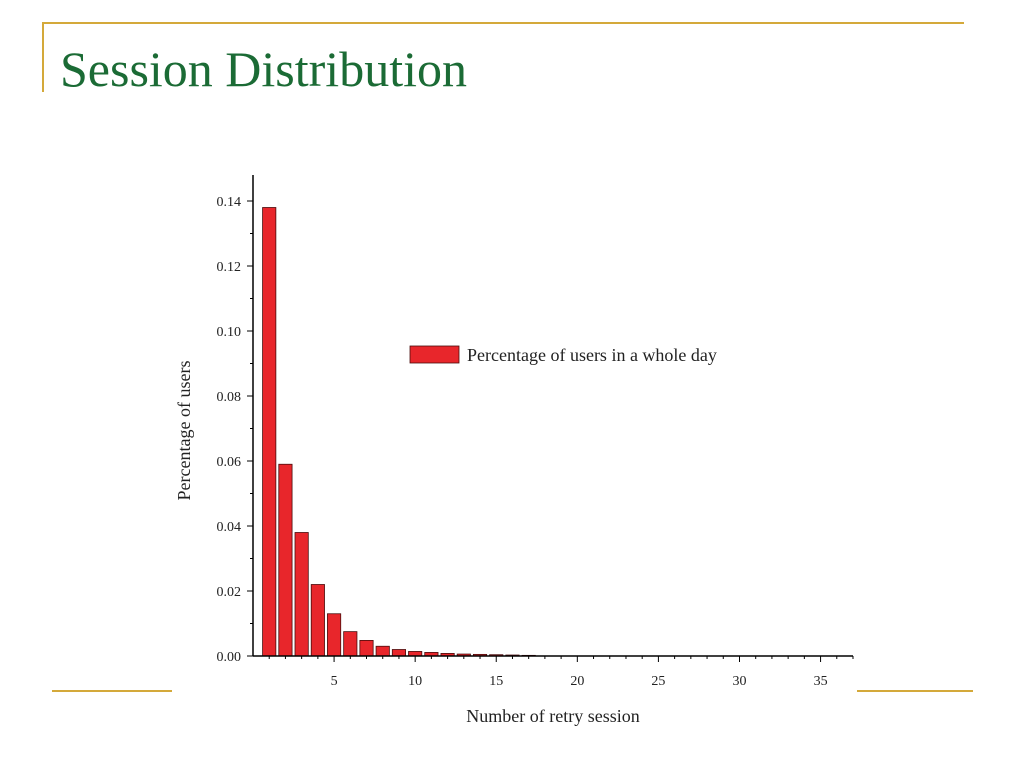 This screenshot has width=1024, height=768. What do you see at coordinates (229, 397) in the screenshot?
I see `y-tick-label: 0.08` at bounding box center [229, 397].